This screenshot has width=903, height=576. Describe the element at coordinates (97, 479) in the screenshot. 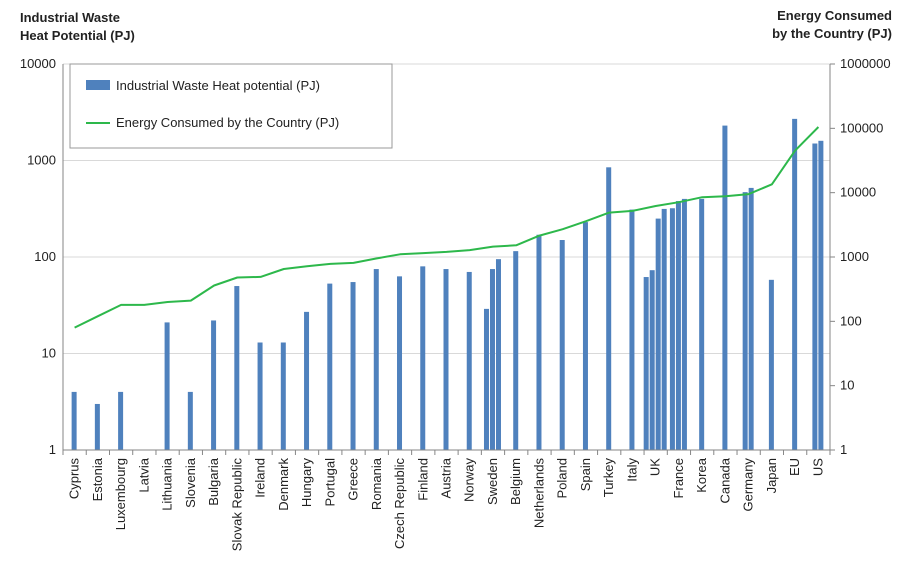

I see `category-label: Estonia` at that location.